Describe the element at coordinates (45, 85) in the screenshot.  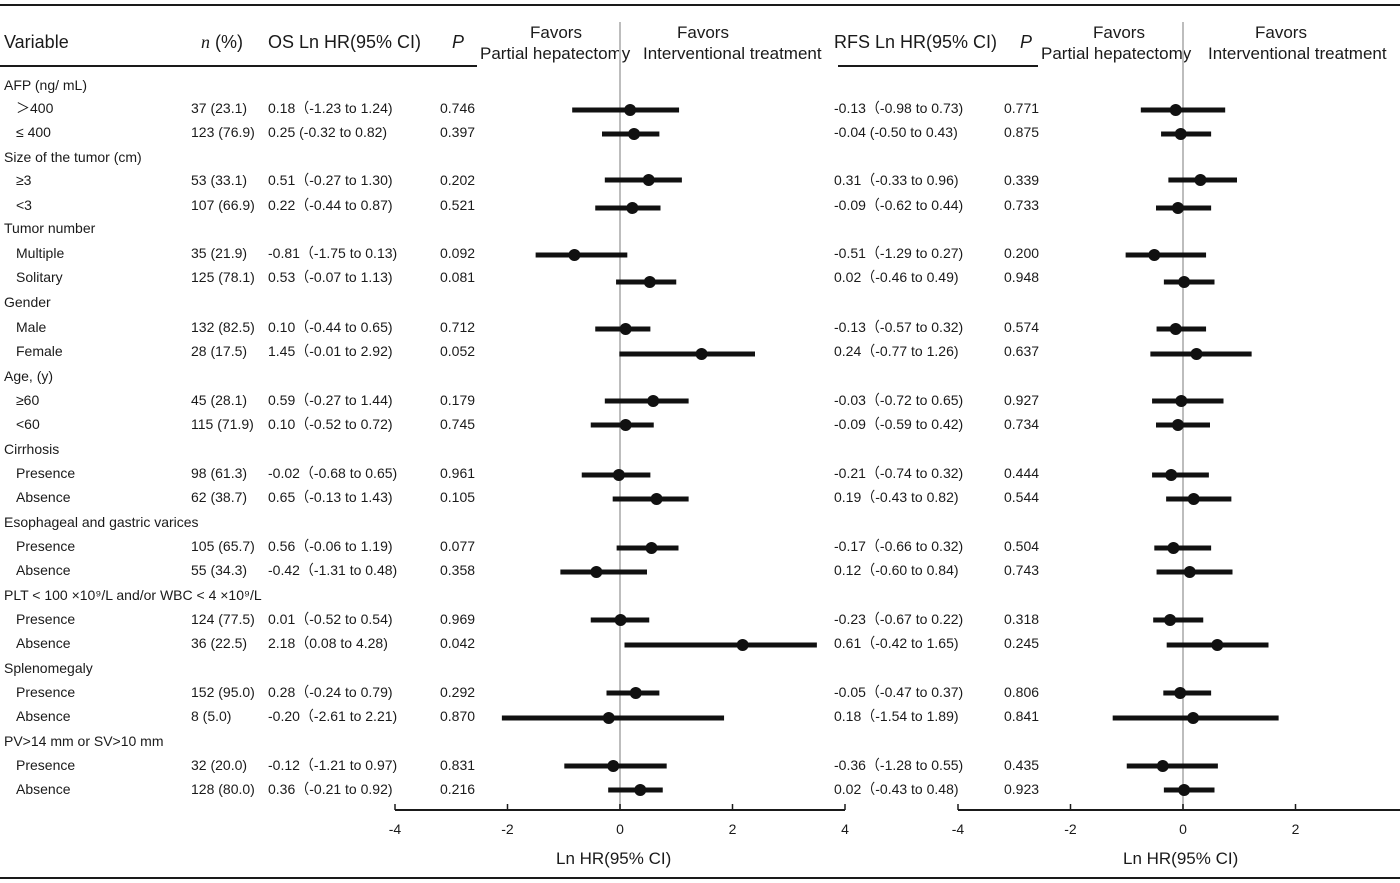
I see `group-label: AFP (ng/ mL)` at that location.